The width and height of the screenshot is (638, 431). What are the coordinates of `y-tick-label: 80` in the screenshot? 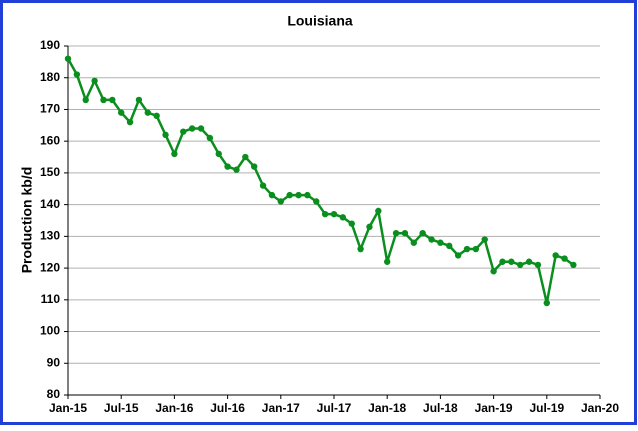 It's located at (54, 394).